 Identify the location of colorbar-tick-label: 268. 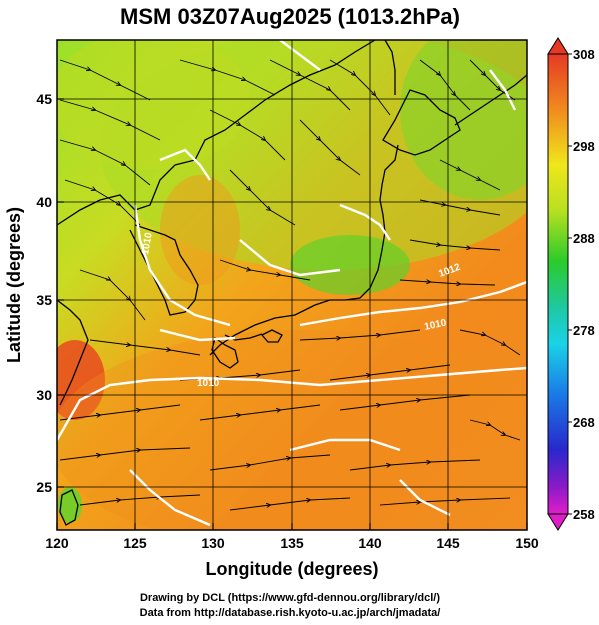
(584, 422).